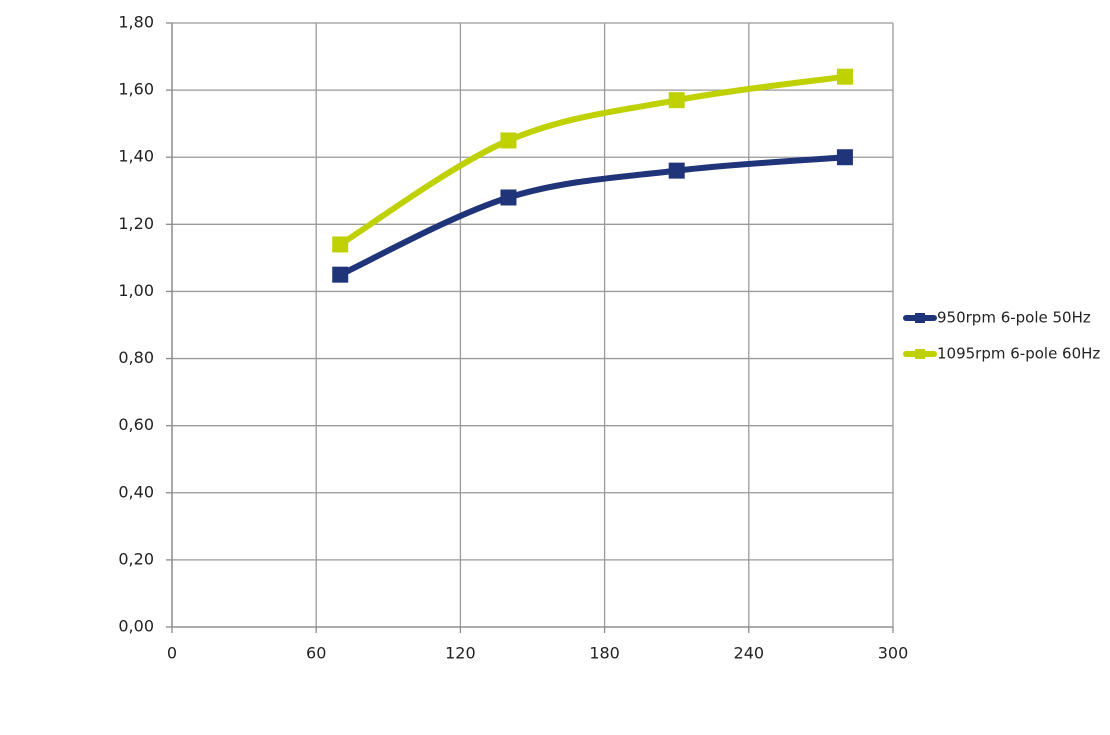 Image resolution: width=1110 pixels, height=735 pixels. Describe the element at coordinates (316, 653) in the screenshot. I see `x-tick-label: 60` at that location.